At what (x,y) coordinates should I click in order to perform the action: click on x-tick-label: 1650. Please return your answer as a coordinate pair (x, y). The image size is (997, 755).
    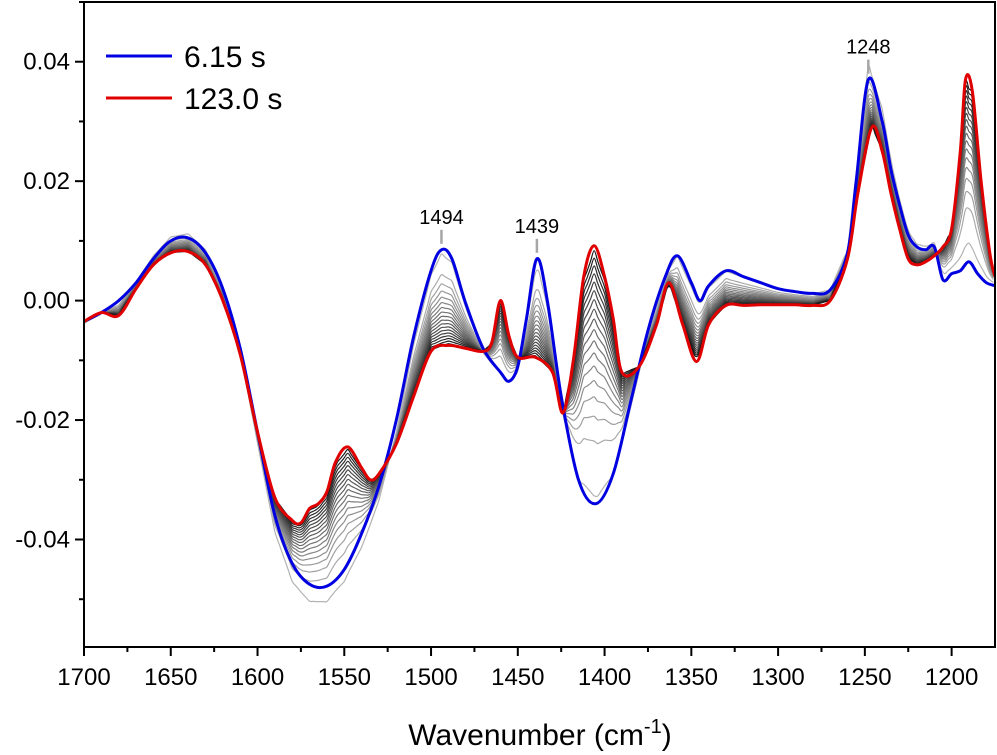
    Looking at the image, I should click on (170, 677).